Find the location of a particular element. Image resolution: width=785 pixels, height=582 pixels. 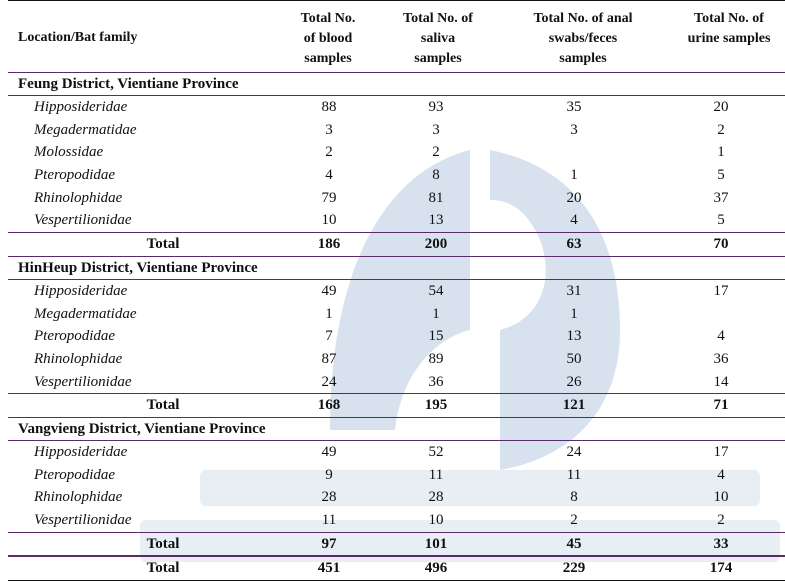

table-row: Rhinolophidae 79 81 20 37 is located at coordinates (396, 198).